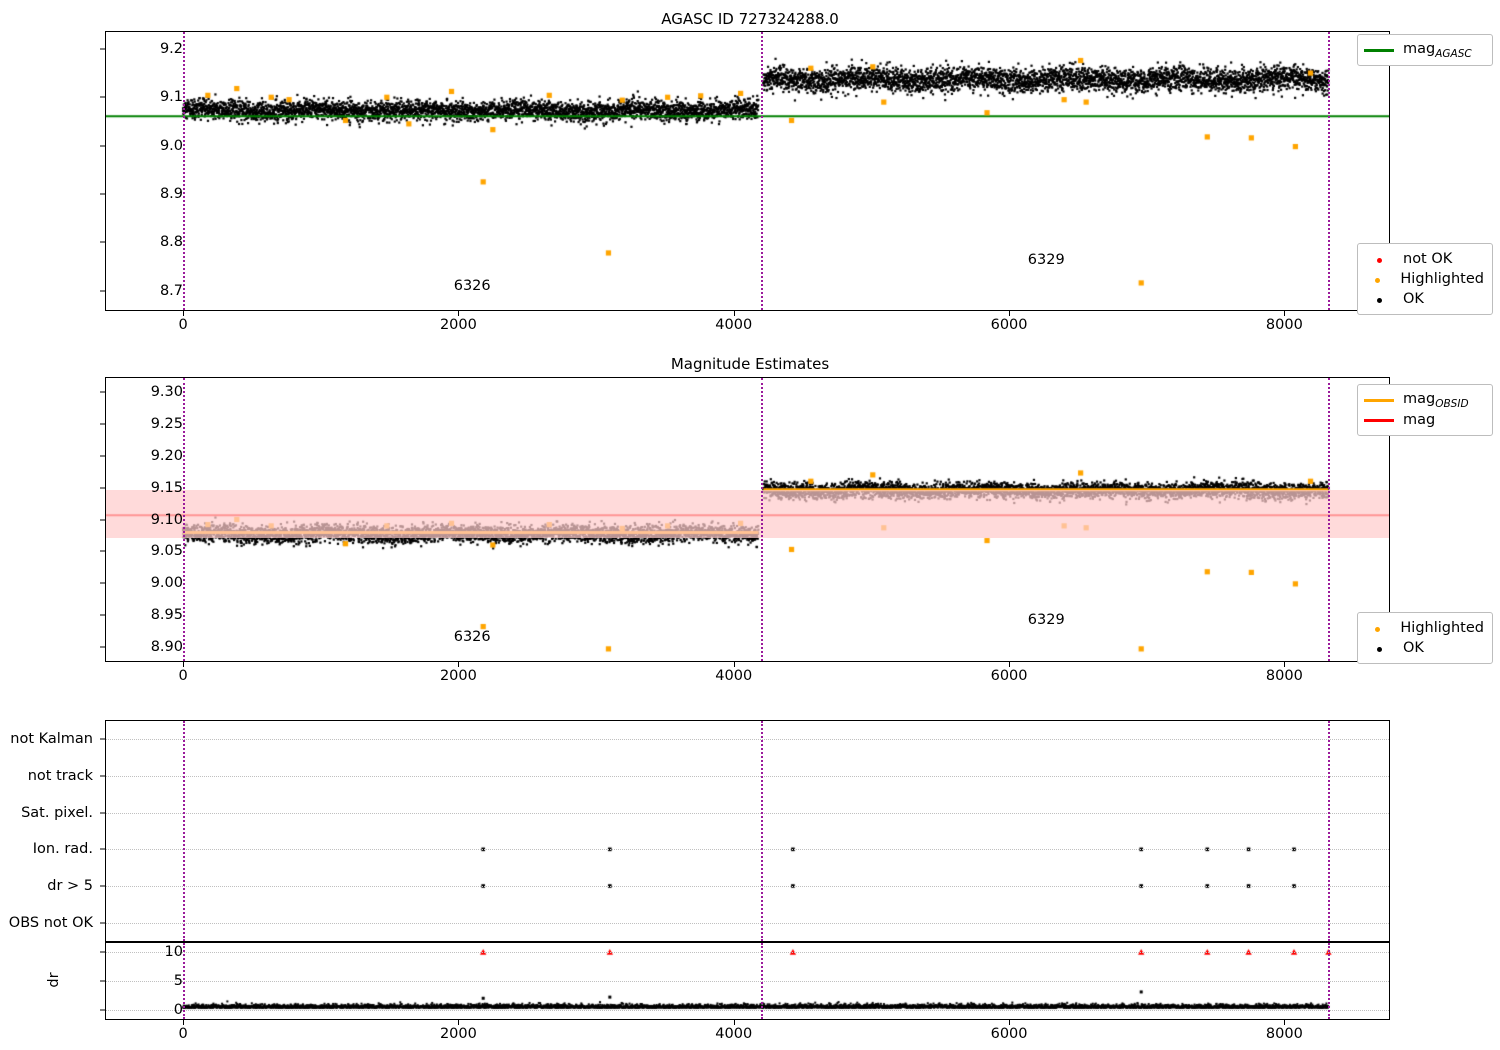 This screenshot has width=1500, height=1050. What do you see at coordinates (747, 514) in the screenshot?
I see `mag-uncertainty-band` at bounding box center [747, 514].